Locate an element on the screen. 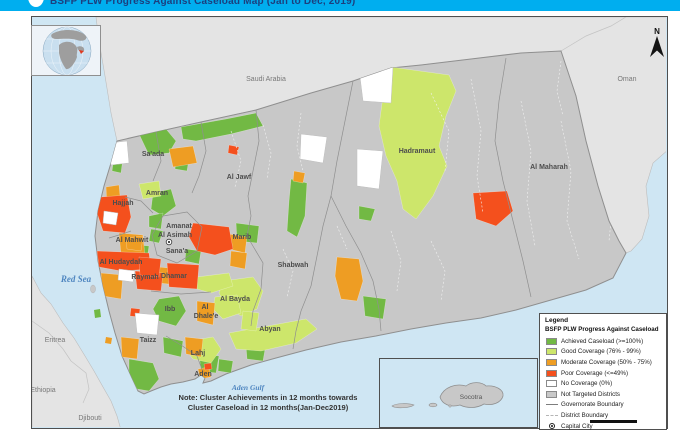  legend-item-good: Good Coverage (76% - 99%) is located at coordinates (603, 352).